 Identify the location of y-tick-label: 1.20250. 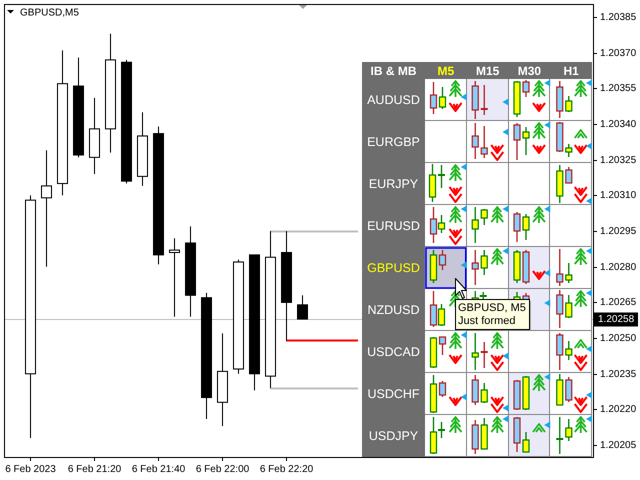
(618, 338).